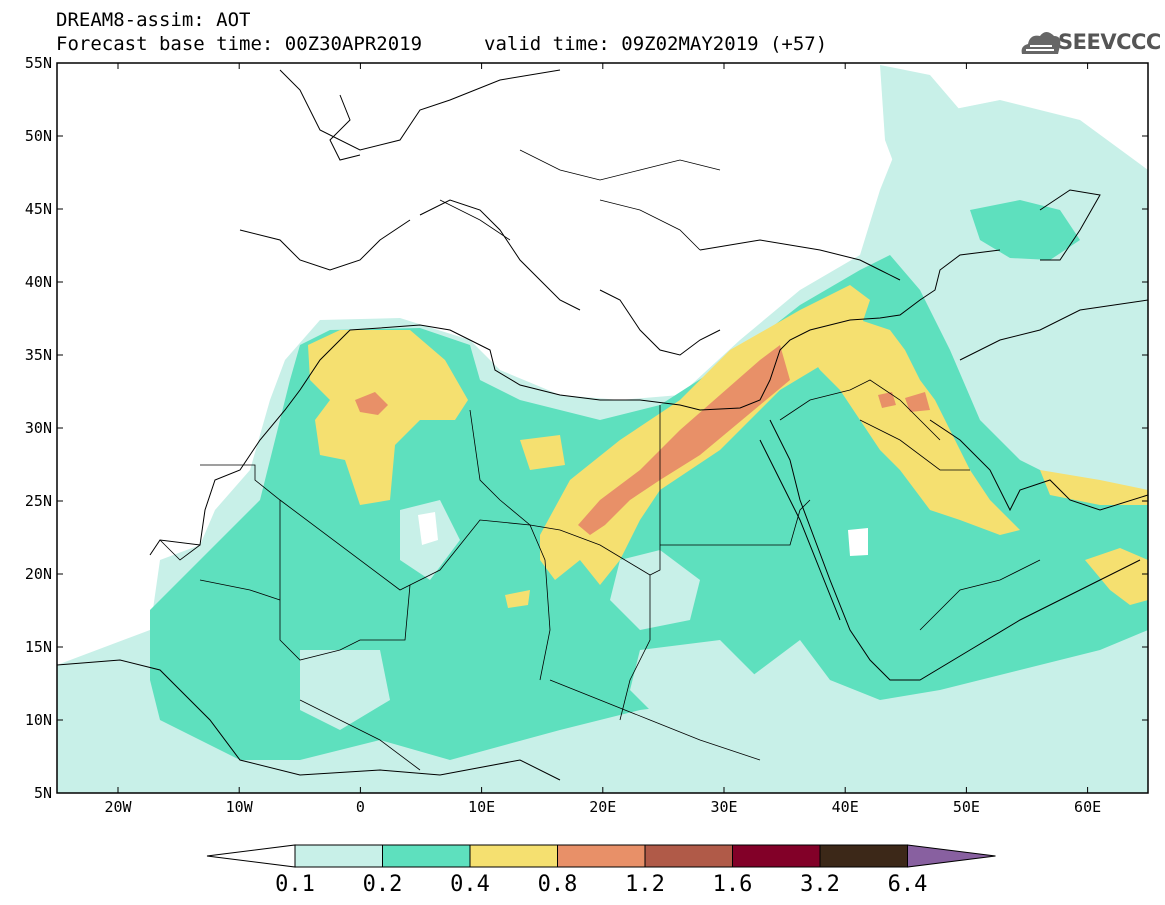 The width and height of the screenshot is (1165, 905). What do you see at coordinates (1087, 807) in the screenshot?
I see `lon-label: 60E` at bounding box center [1087, 807].